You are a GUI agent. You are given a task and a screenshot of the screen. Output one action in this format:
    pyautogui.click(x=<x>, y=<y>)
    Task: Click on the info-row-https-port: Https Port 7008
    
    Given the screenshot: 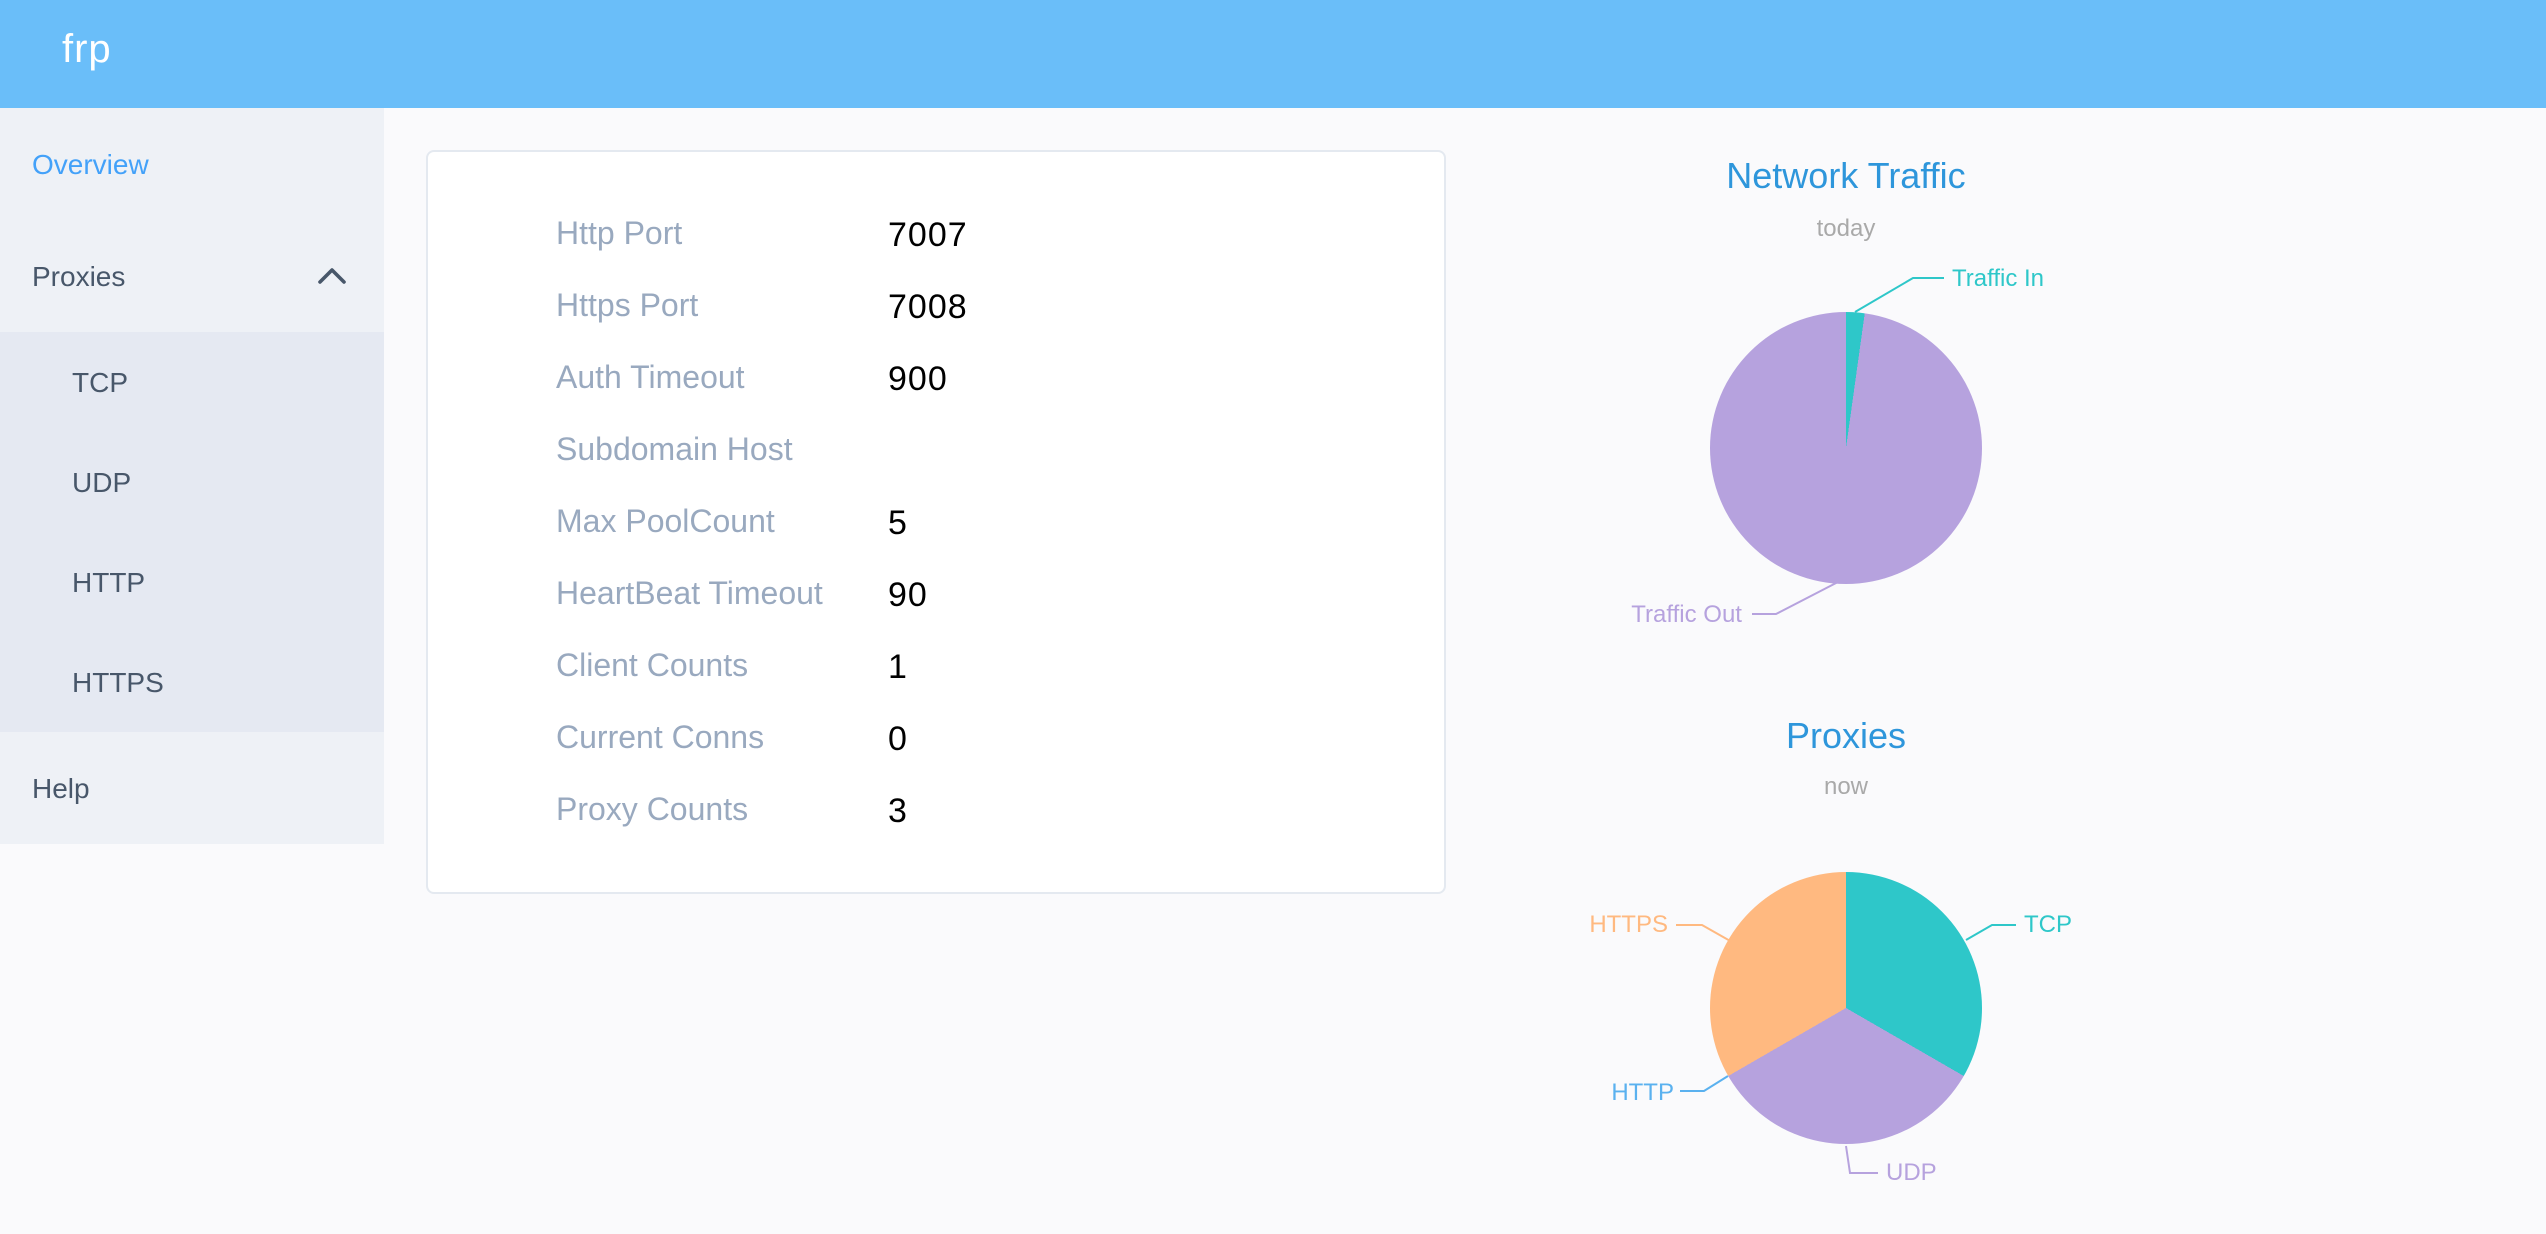 What is the action you would take?
    pyautogui.click(x=936, y=308)
    